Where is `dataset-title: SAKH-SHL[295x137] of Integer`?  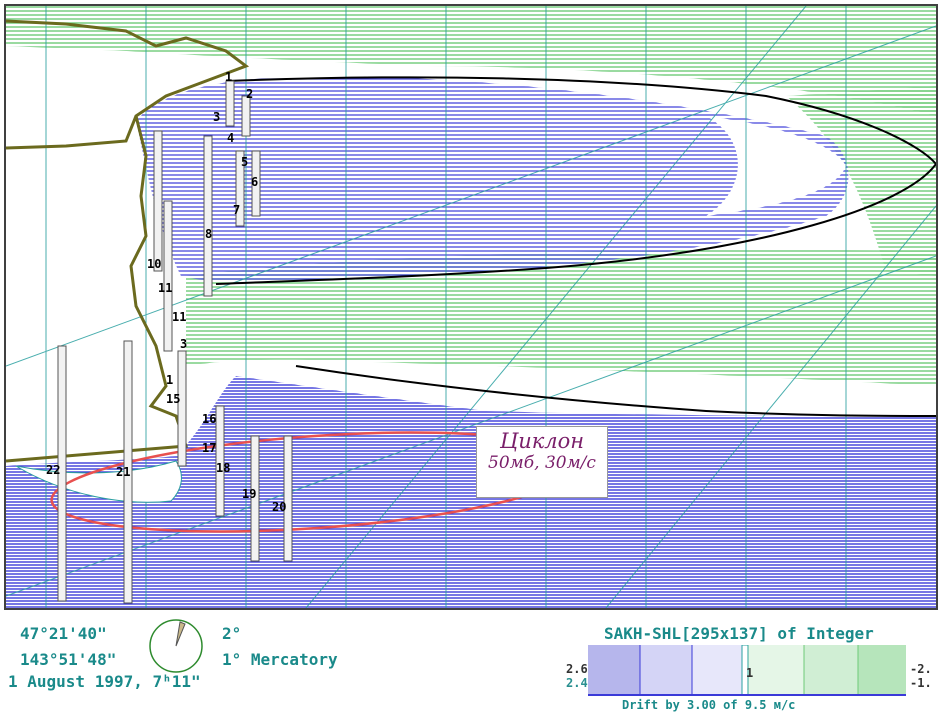 dataset-title: SAKH-SHL[295x137] of Integer is located at coordinates (739, 633).